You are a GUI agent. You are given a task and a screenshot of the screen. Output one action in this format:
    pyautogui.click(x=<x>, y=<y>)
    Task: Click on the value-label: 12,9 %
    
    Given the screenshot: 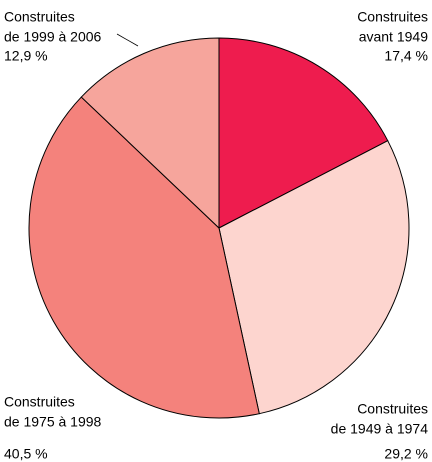 What is the action you would take?
    pyautogui.click(x=26, y=56)
    